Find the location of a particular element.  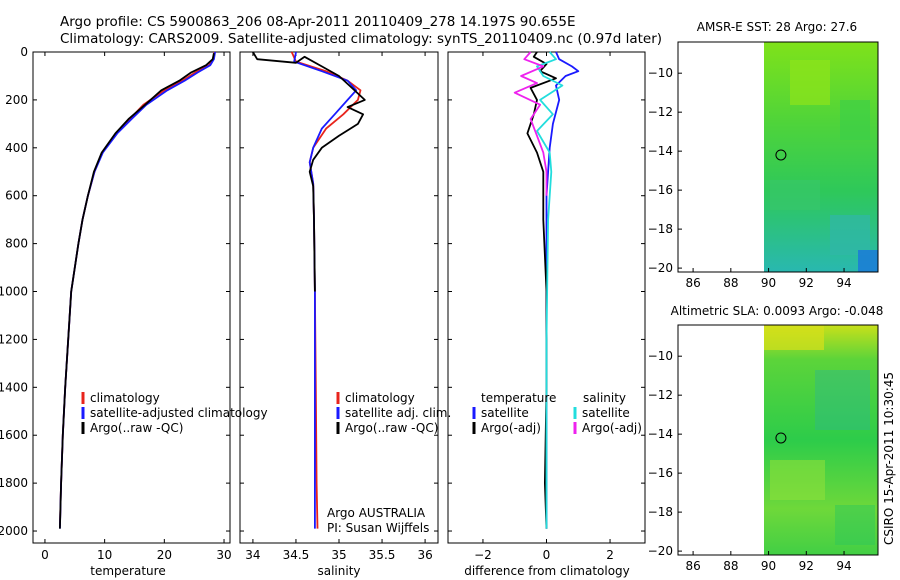

salinity-legend-entry-label: Argo(..raw -QC) is located at coordinates (391, 428).